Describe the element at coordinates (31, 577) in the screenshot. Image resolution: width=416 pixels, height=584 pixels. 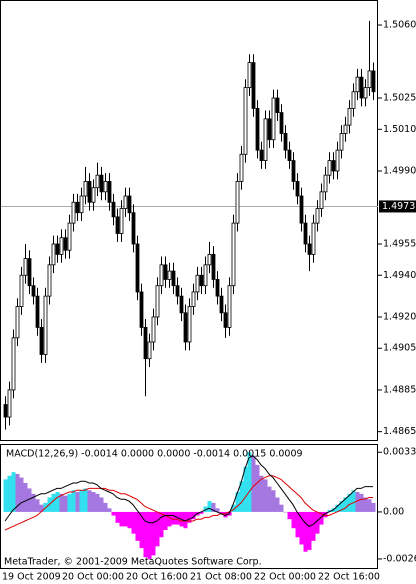
I see `x-tick-label: 19 Oct 2009` at that location.